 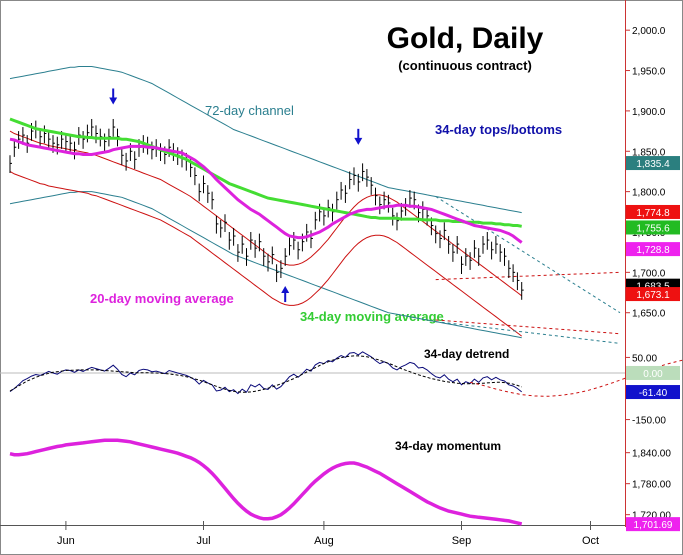 I want to click on x-axis: Jun Jul Aug Sep Oct, so click(x=328, y=534).